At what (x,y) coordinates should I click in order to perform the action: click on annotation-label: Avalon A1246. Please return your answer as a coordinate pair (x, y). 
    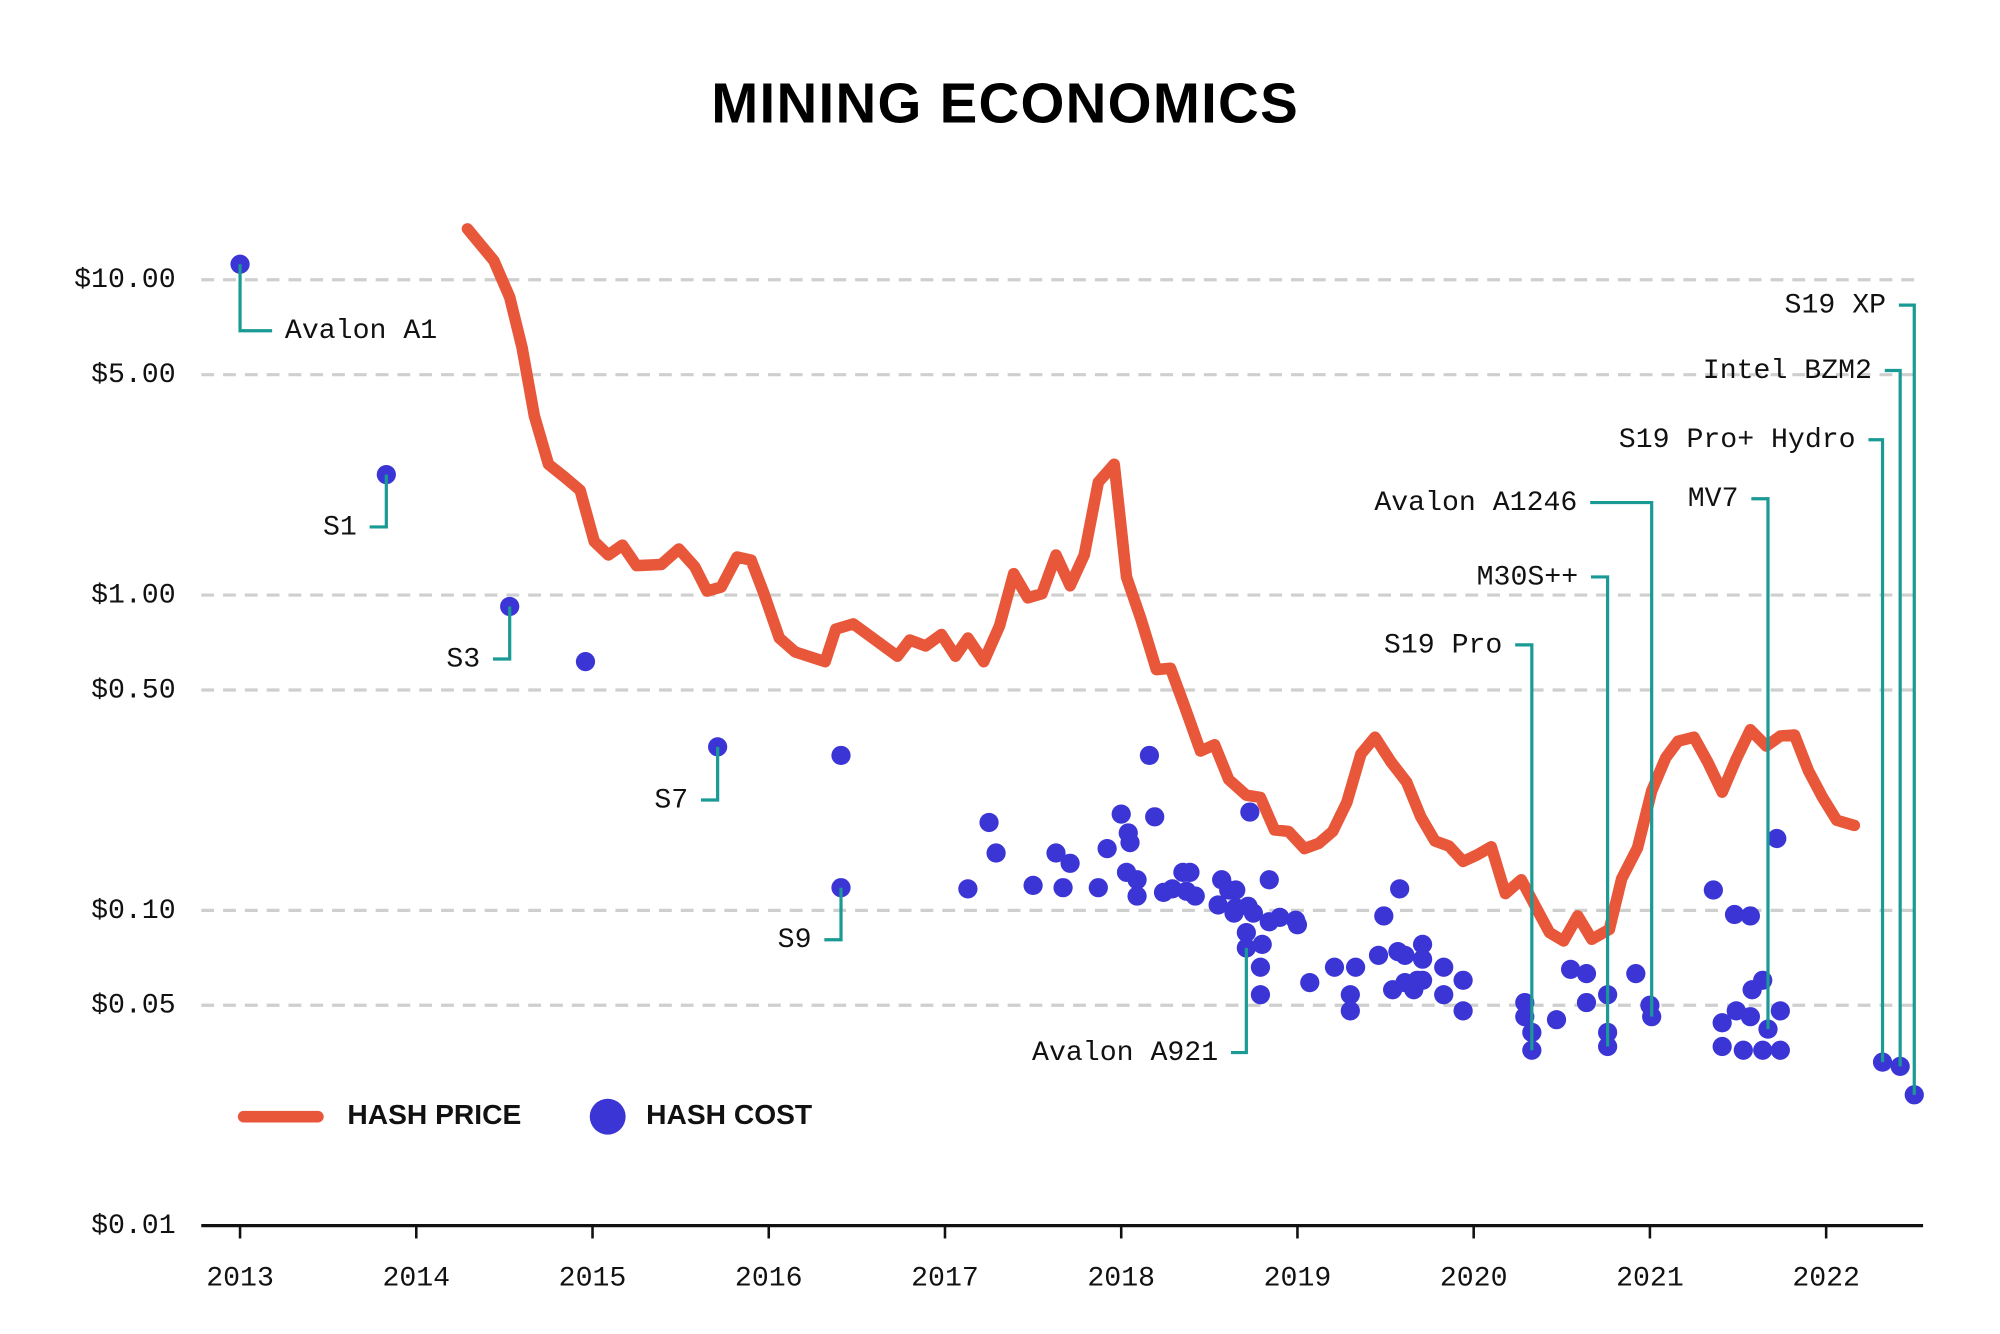
    Looking at the image, I should click on (1475, 503).